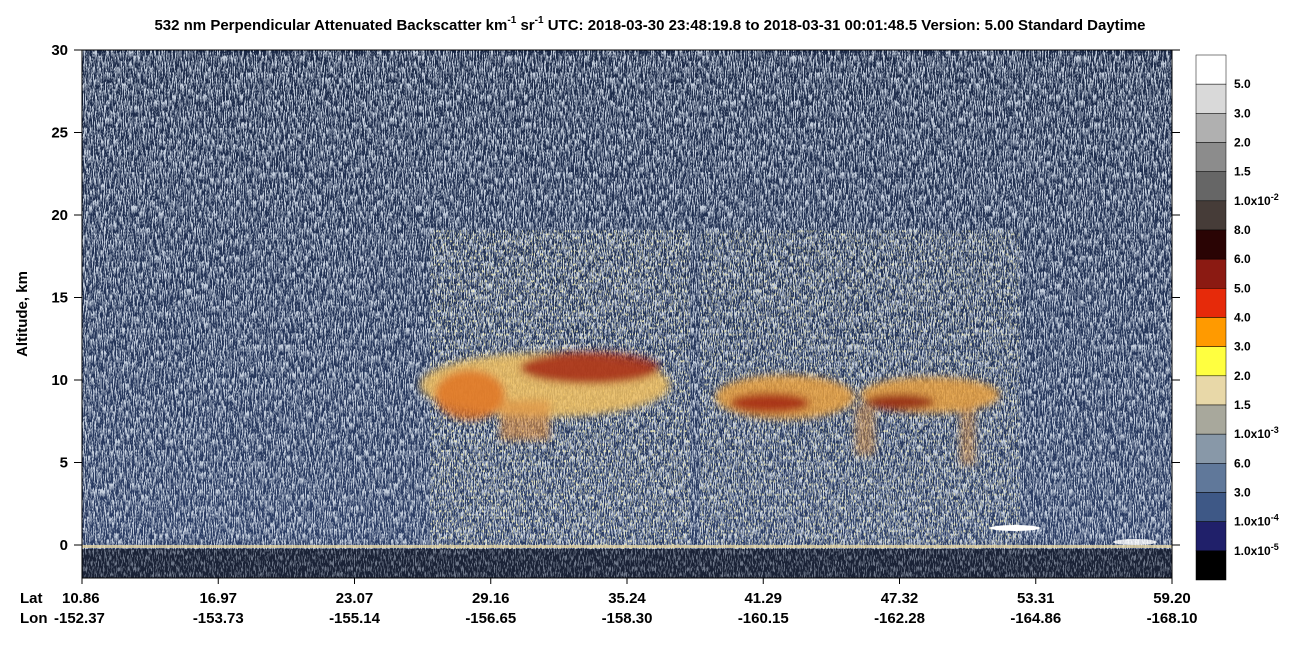 The image size is (1300, 667). Describe the element at coordinates (34, 618) in the screenshot. I see `x-row-label: Lon` at that location.